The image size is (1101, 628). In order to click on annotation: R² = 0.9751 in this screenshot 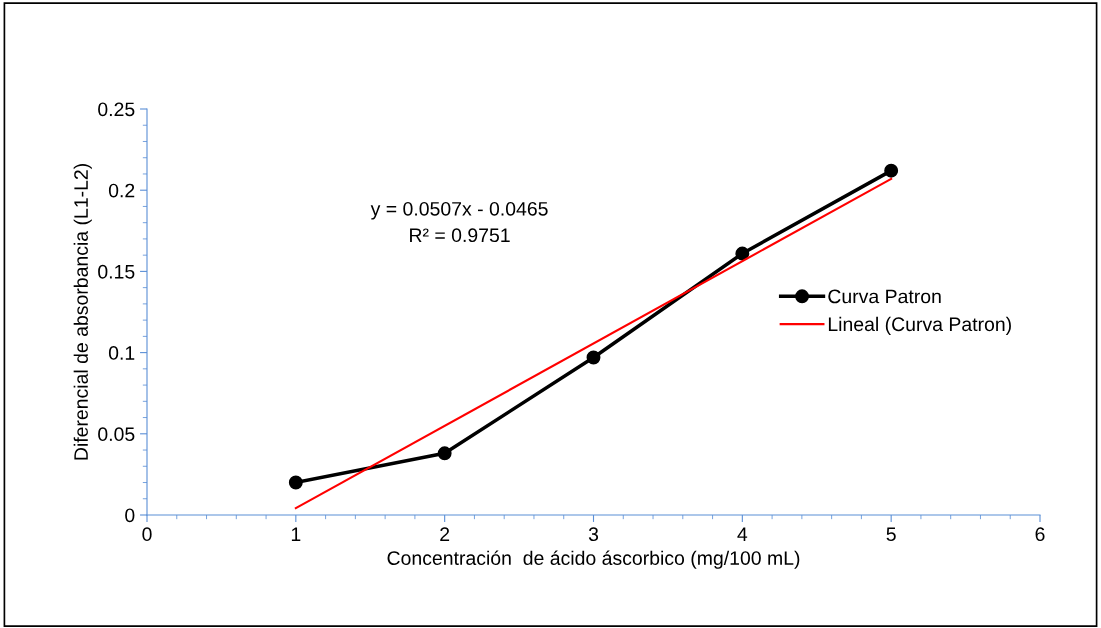, I will do `click(460, 235)`.